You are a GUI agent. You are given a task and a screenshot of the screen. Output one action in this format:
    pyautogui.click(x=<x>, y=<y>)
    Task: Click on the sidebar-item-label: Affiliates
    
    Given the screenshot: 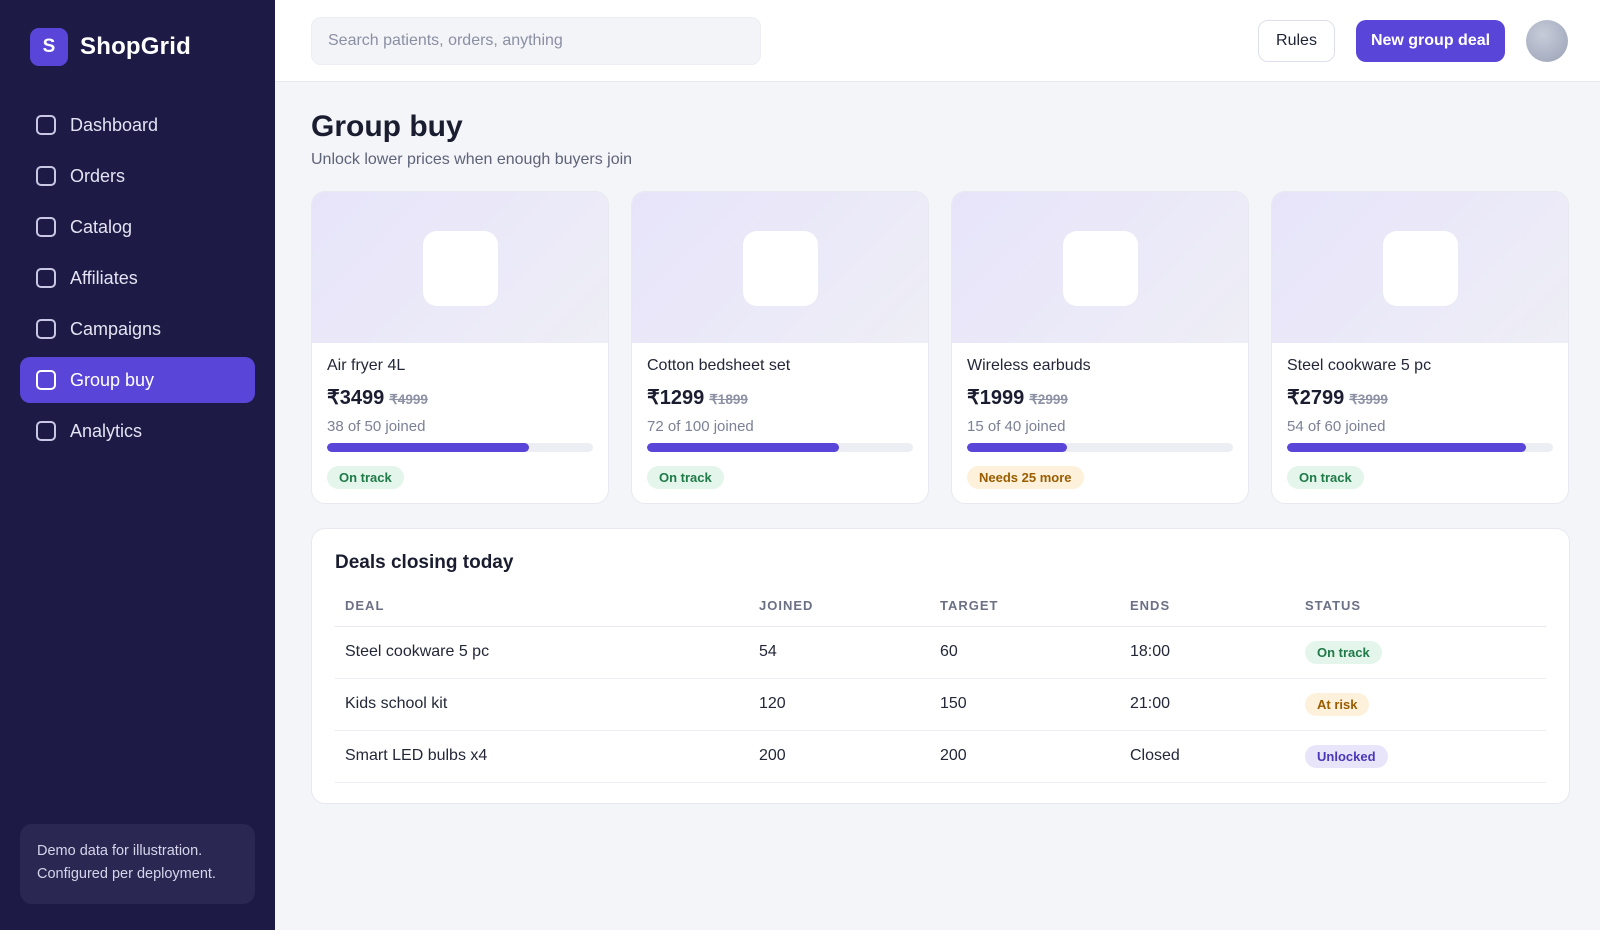 What is the action you would take?
    pyautogui.click(x=104, y=277)
    